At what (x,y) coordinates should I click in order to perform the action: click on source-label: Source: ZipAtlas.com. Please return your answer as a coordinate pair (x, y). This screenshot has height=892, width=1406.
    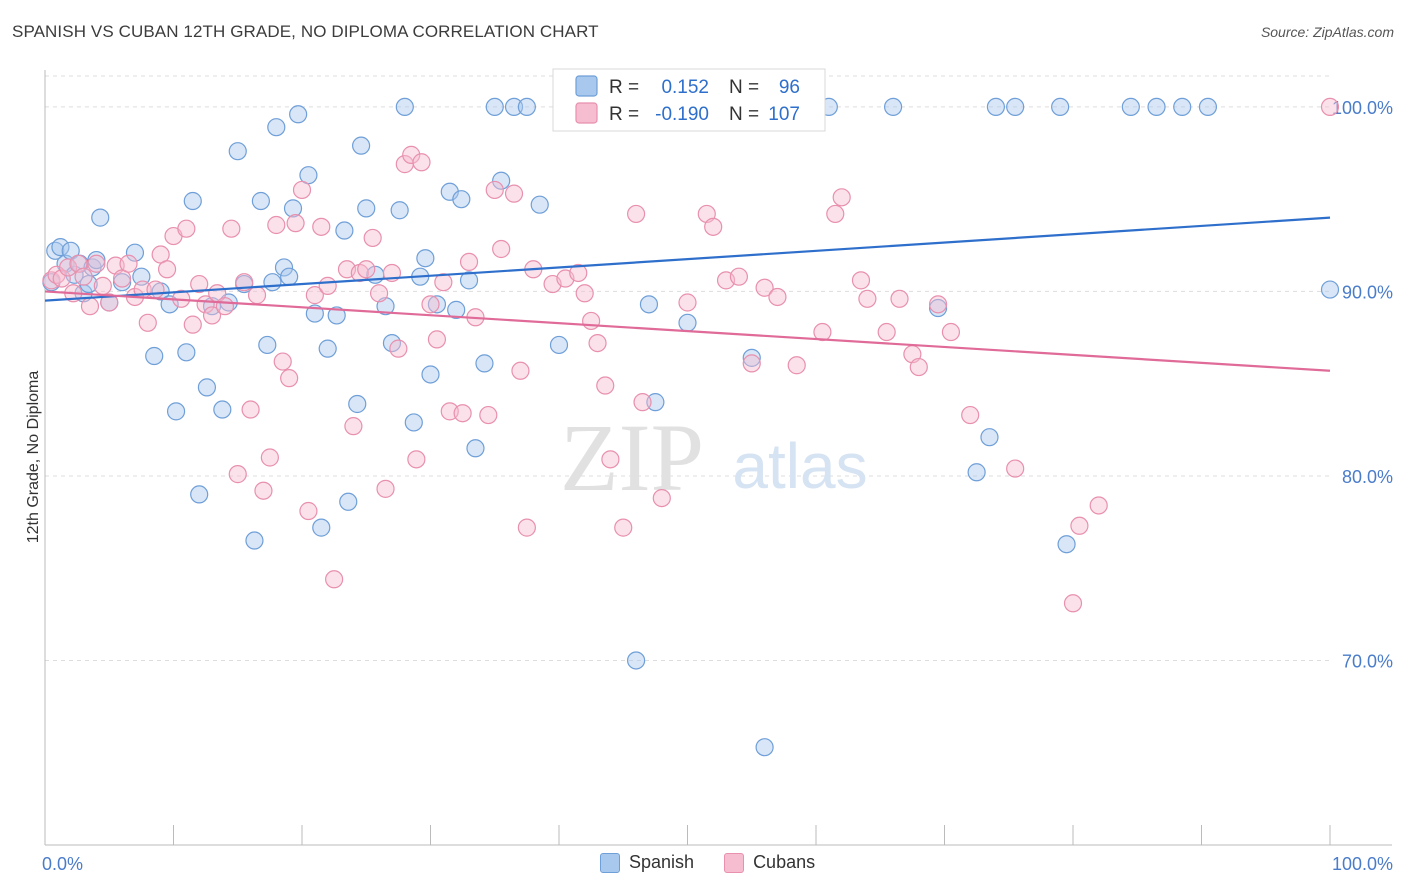
    Looking at the image, I should click on (1327, 32).